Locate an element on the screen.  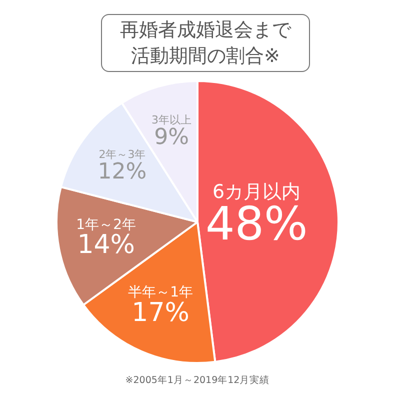
data-label: 17% is located at coordinates (161, 313).